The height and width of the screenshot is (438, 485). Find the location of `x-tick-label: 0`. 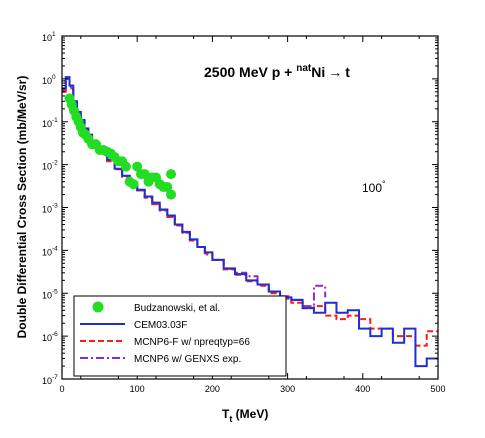

x-tick-label: 0 is located at coordinates (61, 389).